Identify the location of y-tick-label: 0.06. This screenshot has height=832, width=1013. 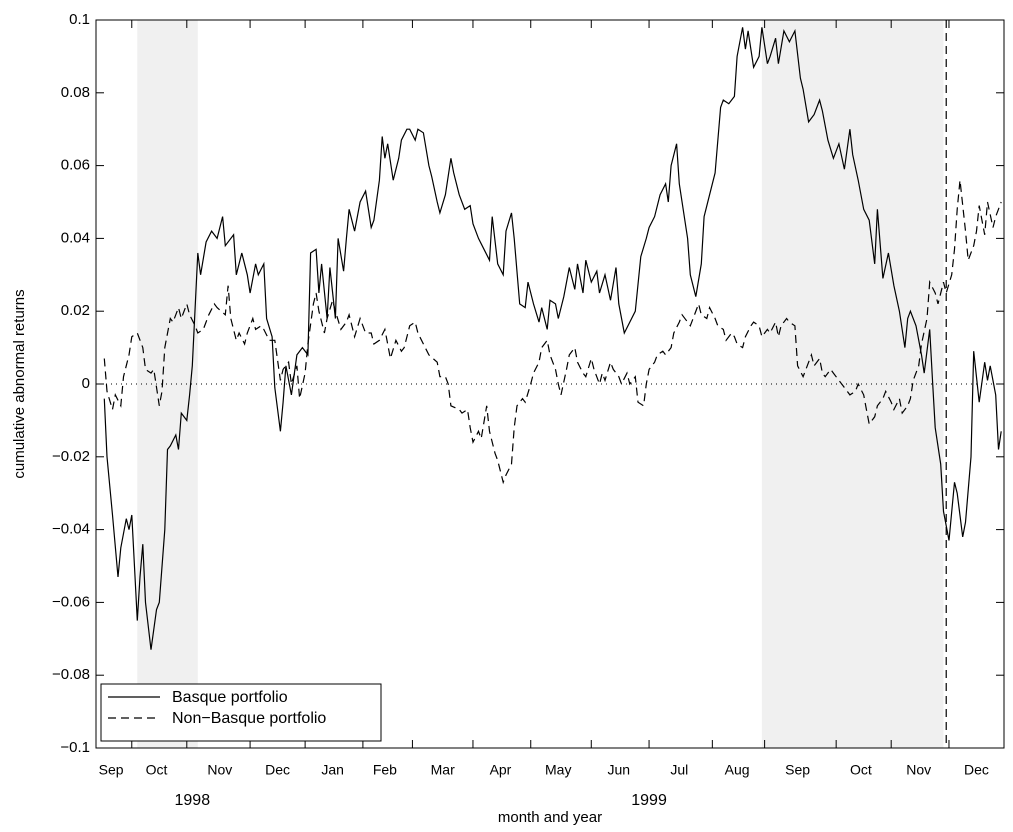
(75, 165).